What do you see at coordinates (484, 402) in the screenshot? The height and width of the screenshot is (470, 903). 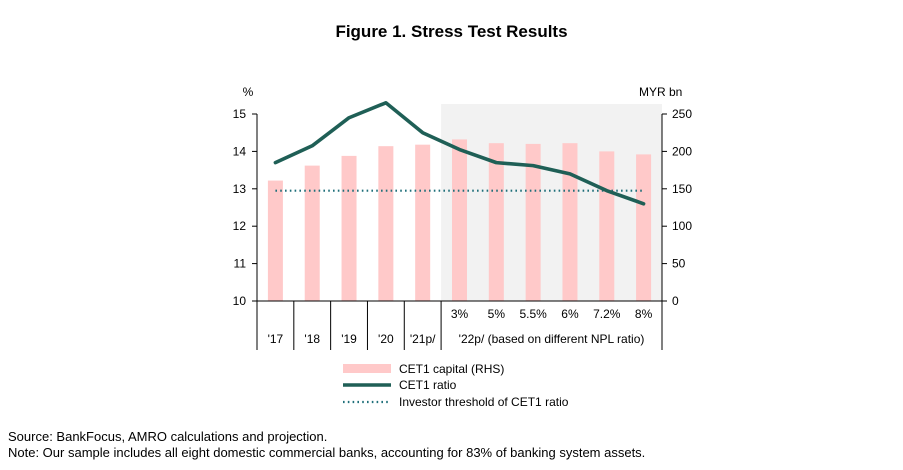 I see `legend-label-threshold: Investor threshold of CET1 ratio` at bounding box center [484, 402].